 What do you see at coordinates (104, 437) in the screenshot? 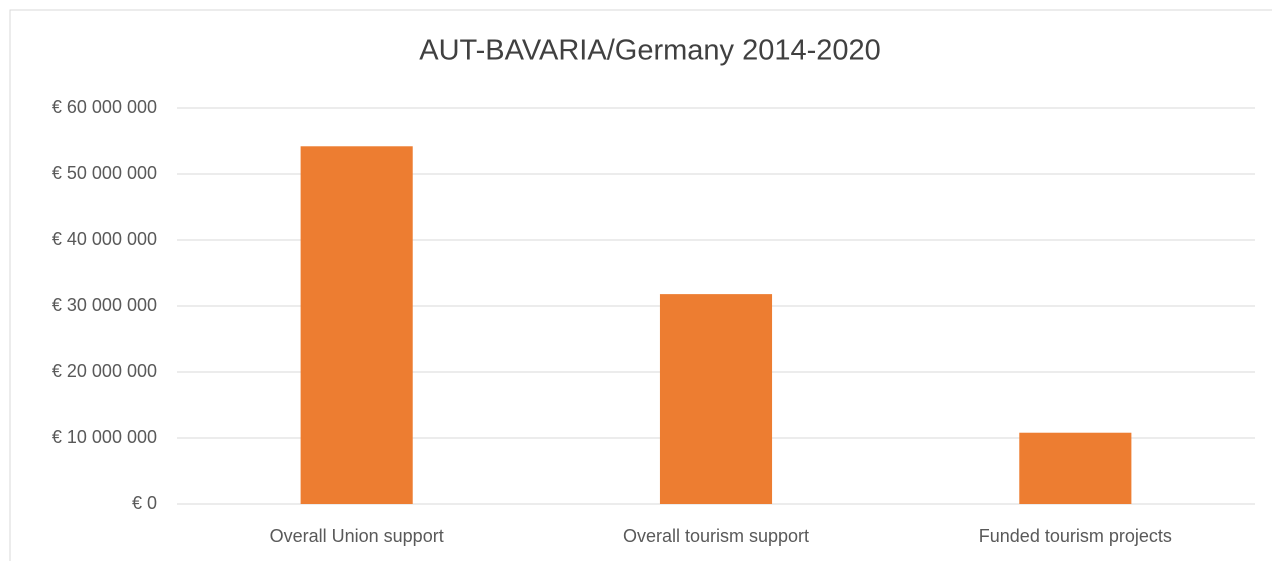
I see `y-tick-label: € 10 000 000` at bounding box center [104, 437].